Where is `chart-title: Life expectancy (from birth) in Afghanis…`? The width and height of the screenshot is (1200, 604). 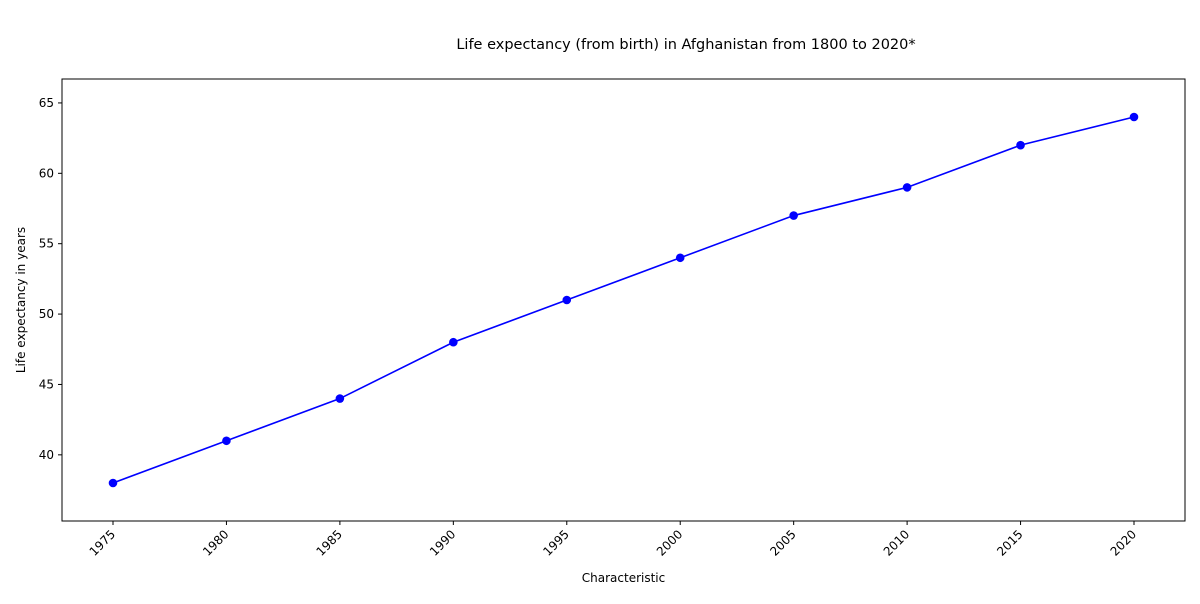 chart-title: Life expectancy (from birth) in Afghanis… is located at coordinates (685, 45).